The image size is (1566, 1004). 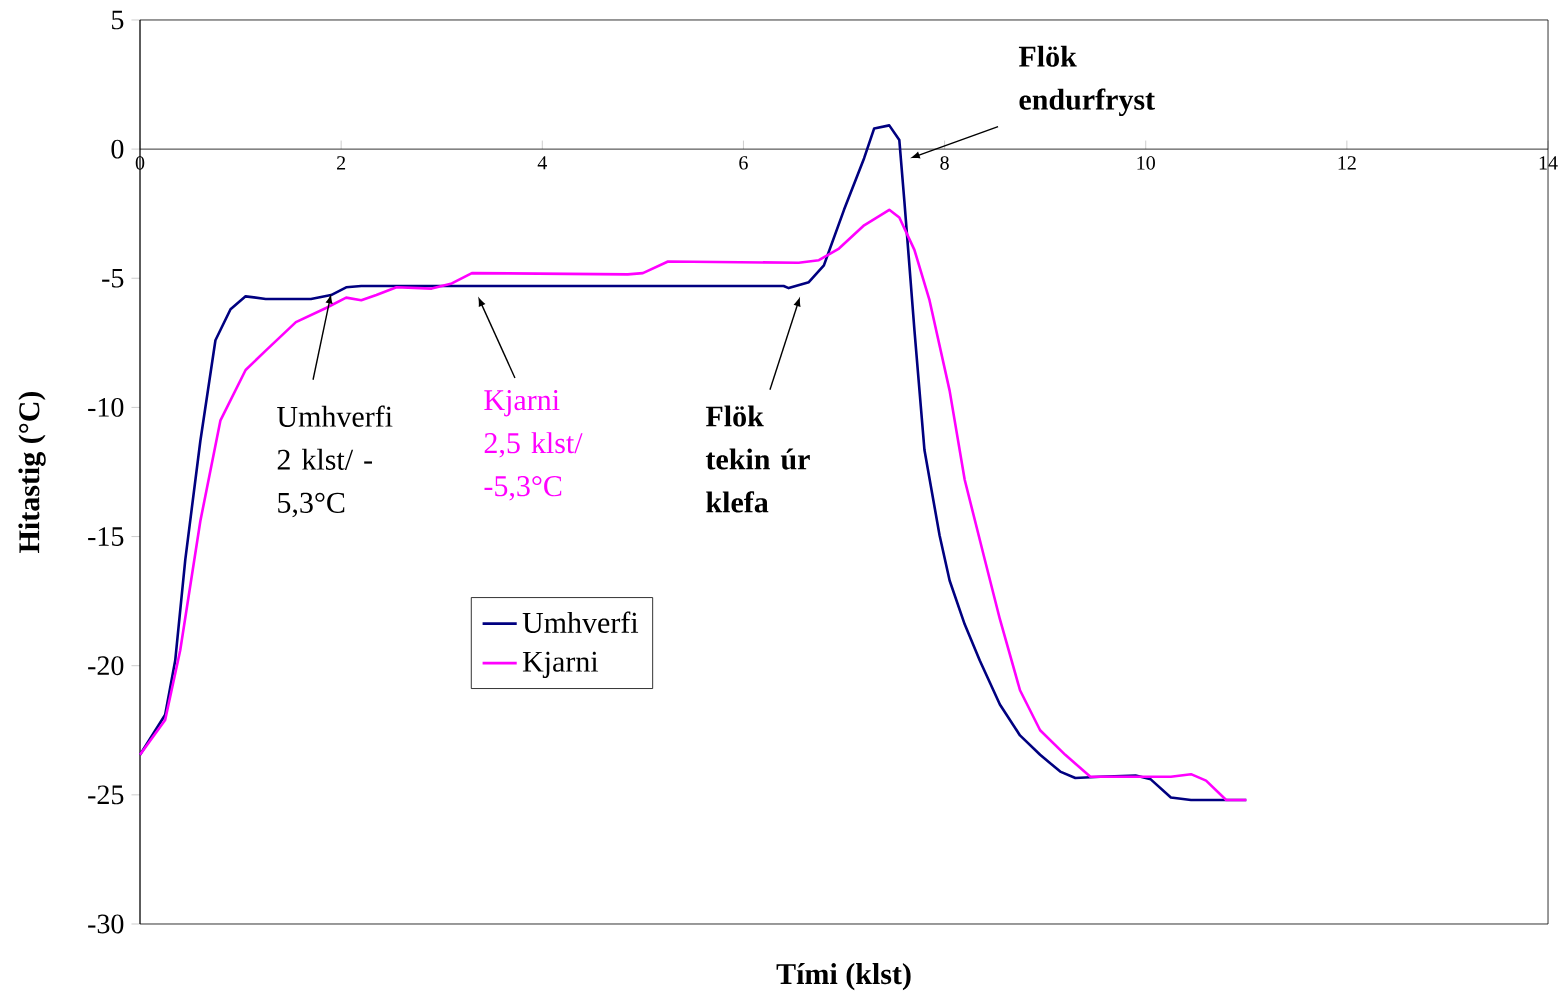 What do you see at coordinates (757, 459) in the screenshot?
I see `annotation: Flök tekin úr klefa` at bounding box center [757, 459].